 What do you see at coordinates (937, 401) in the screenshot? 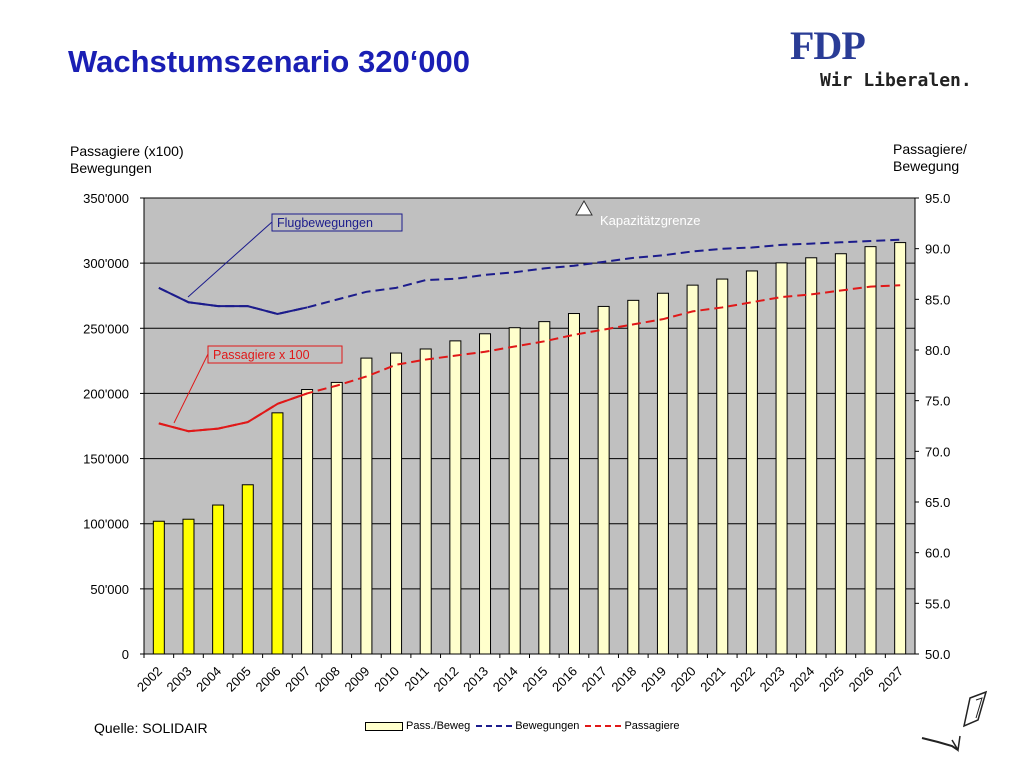
I see `y-right-tick-label: 75.0` at bounding box center [937, 401].